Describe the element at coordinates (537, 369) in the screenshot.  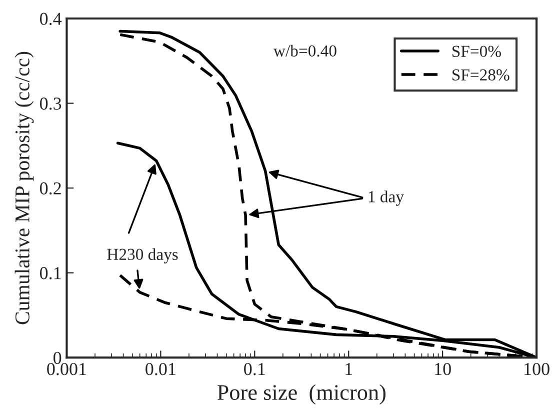
I see `x-tick-label: 100` at that location.